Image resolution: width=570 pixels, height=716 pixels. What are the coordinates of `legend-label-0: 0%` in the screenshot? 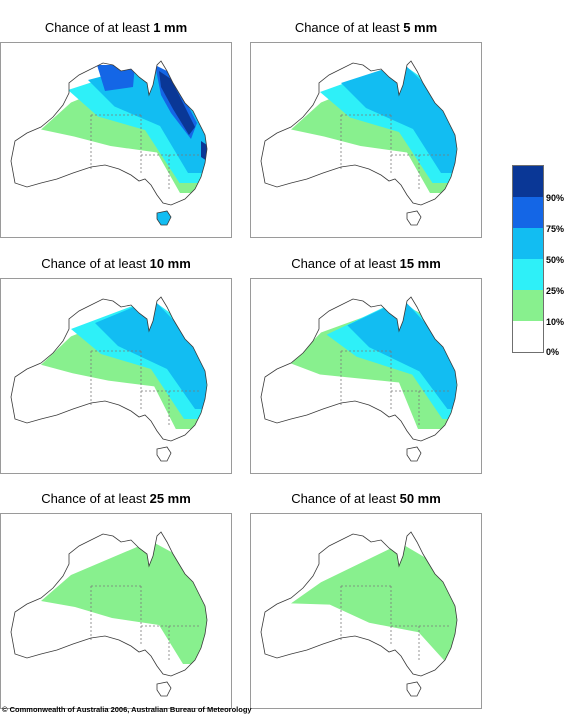 It's located at (553, 352).